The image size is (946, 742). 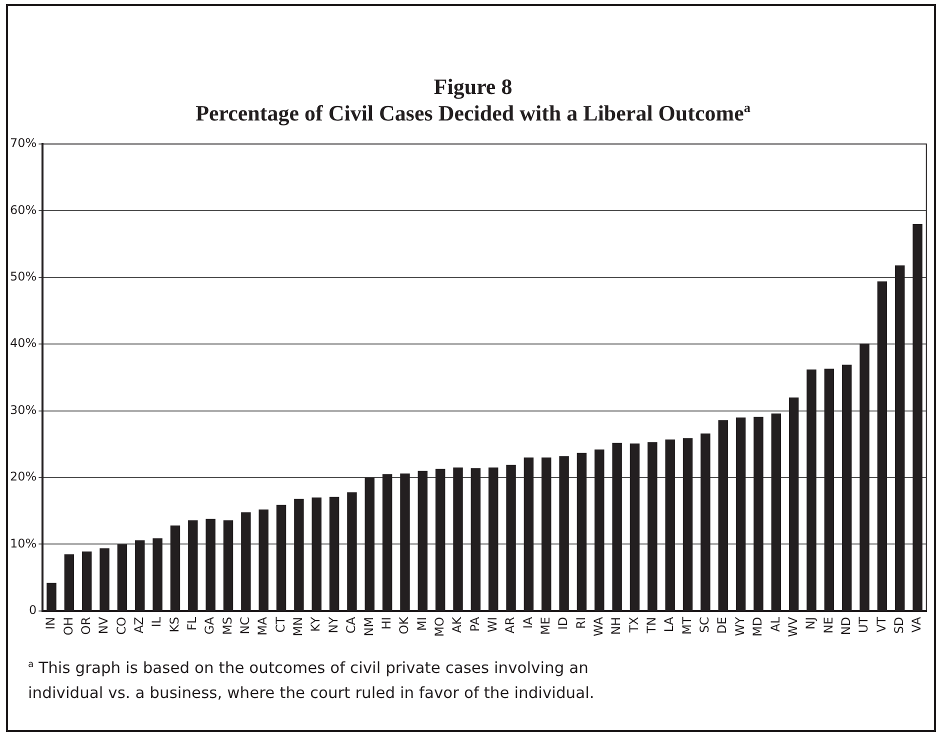 What do you see at coordinates (563, 623) in the screenshot?
I see `x-tick-label: ID` at bounding box center [563, 623].